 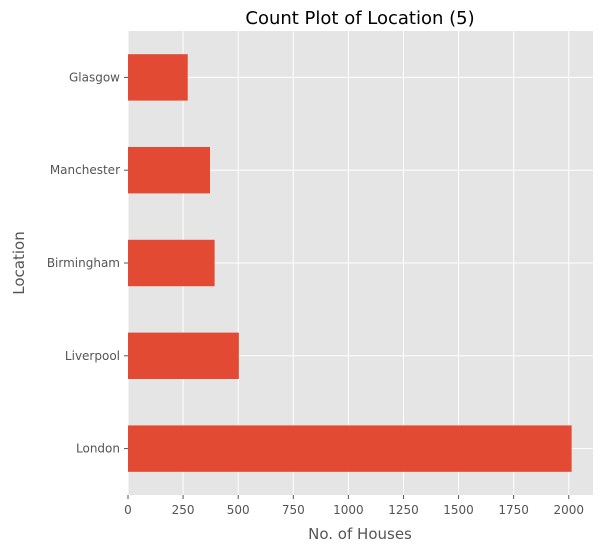 What do you see at coordinates (513, 510) in the screenshot?
I see `x-tick-label: 1750` at bounding box center [513, 510].